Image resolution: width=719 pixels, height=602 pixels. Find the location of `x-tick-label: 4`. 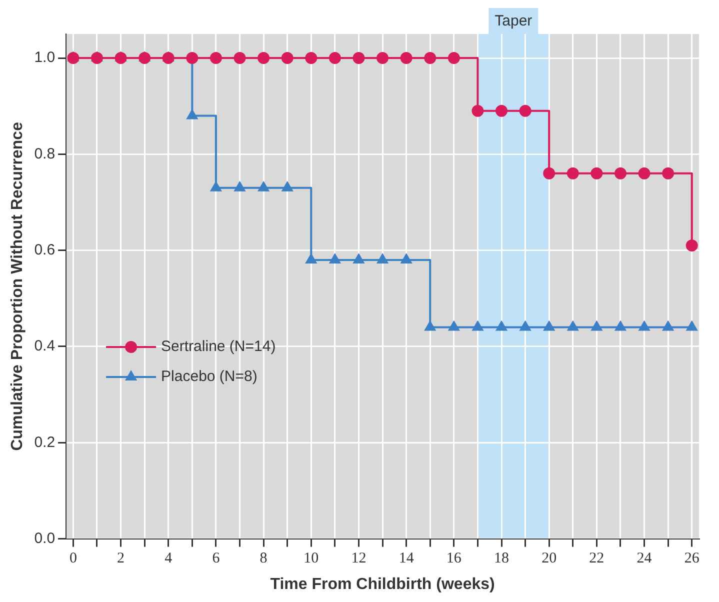

x-tick-label: 4 is located at coordinates (168, 558).